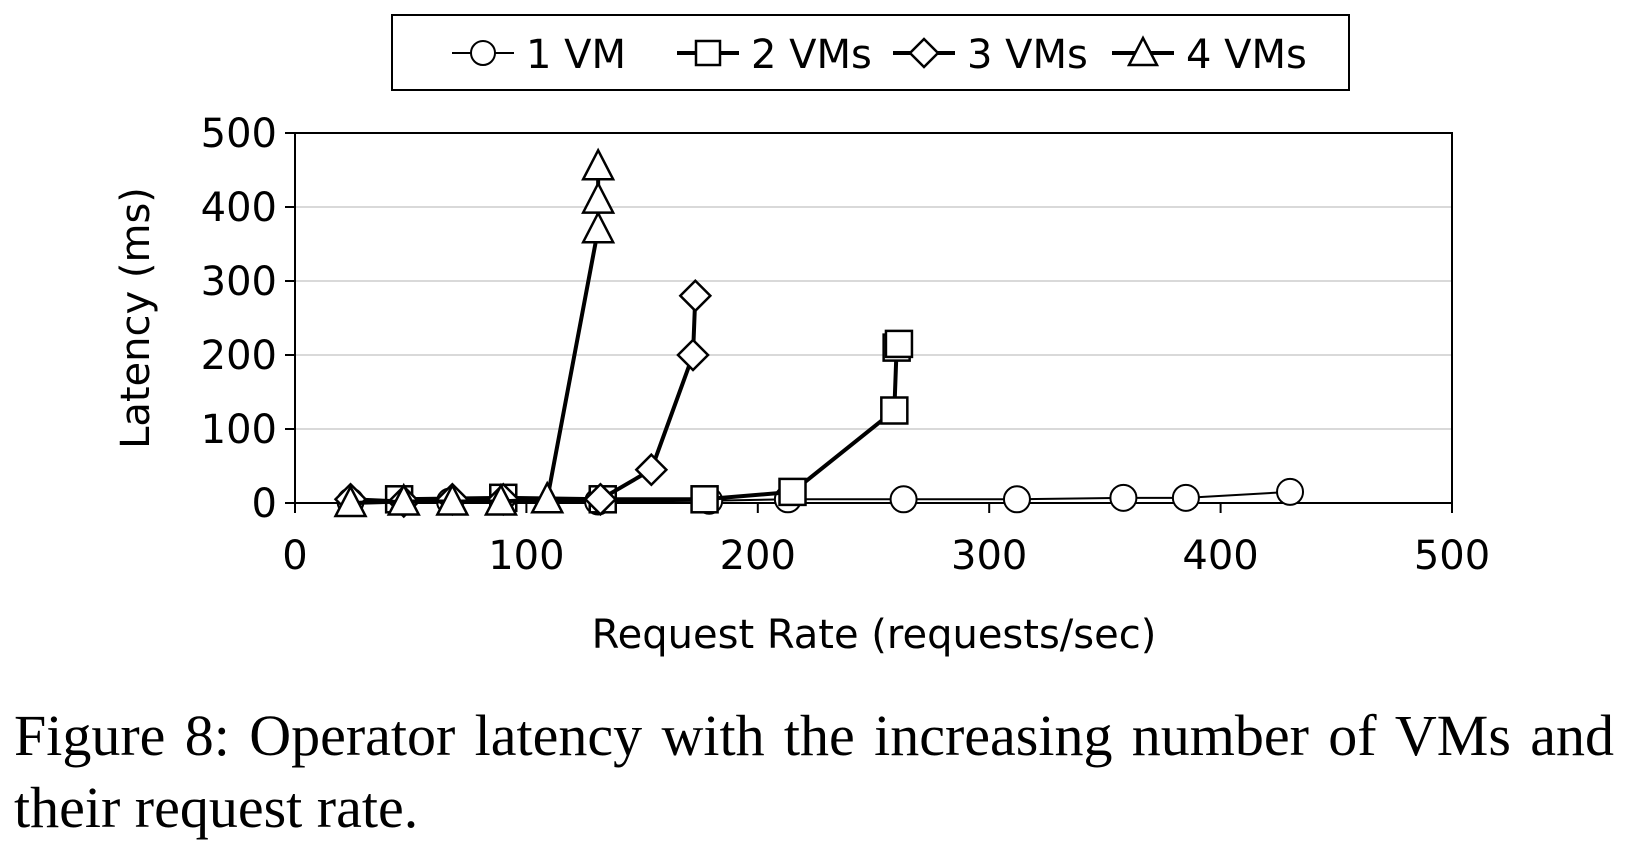 The height and width of the screenshot is (867, 1625). I want to click on legend-label: 4 VMs, so click(1246, 55).